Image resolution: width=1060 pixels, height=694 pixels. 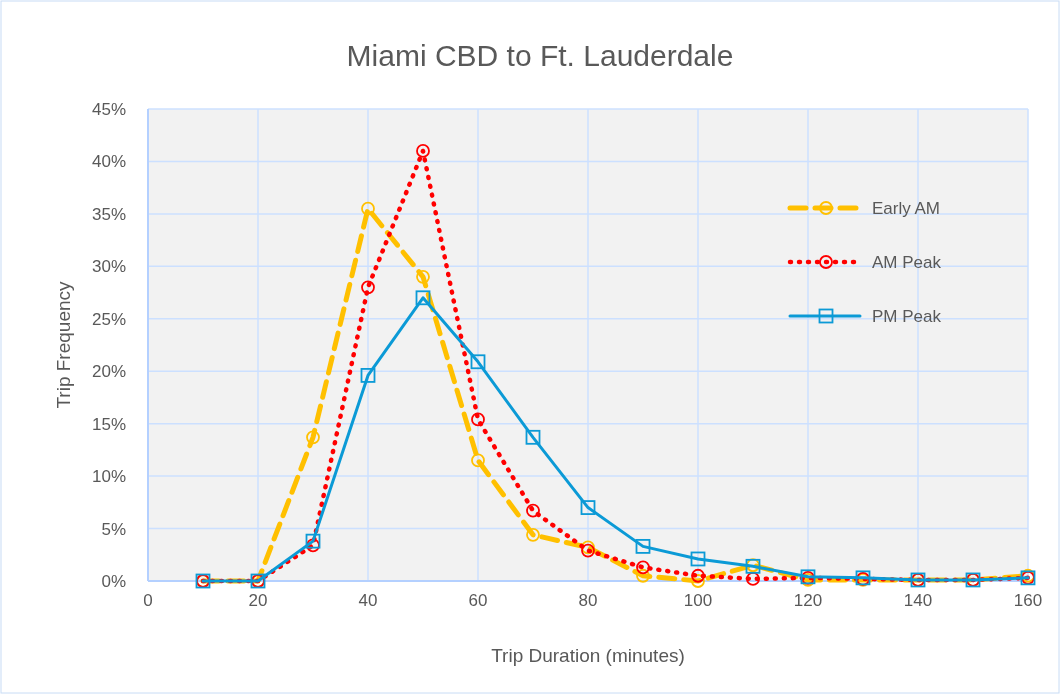 I want to click on y-tick-label: 20%, so click(x=108, y=372).